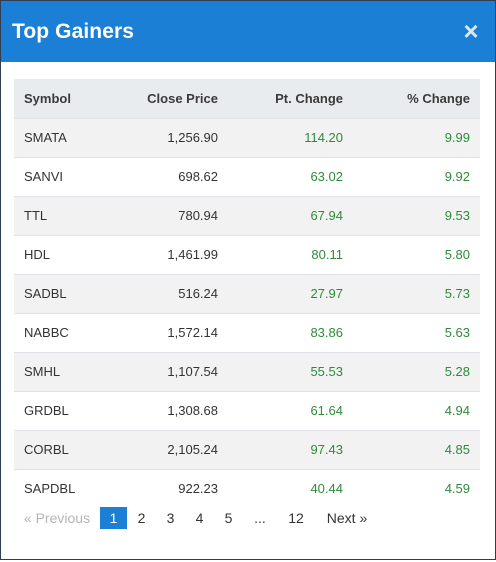  What do you see at coordinates (46, 410) in the screenshot?
I see `cell-symbol: GRDBL` at bounding box center [46, 410].